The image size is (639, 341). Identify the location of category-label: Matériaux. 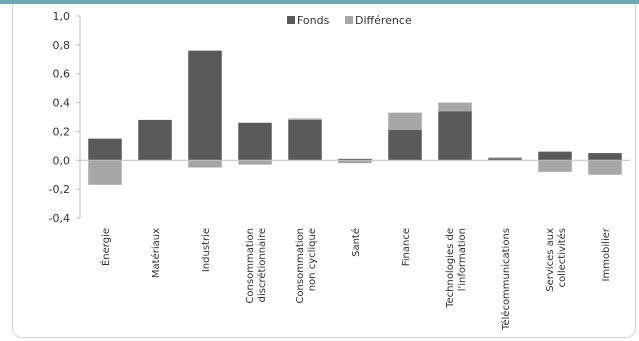
(156, 253).